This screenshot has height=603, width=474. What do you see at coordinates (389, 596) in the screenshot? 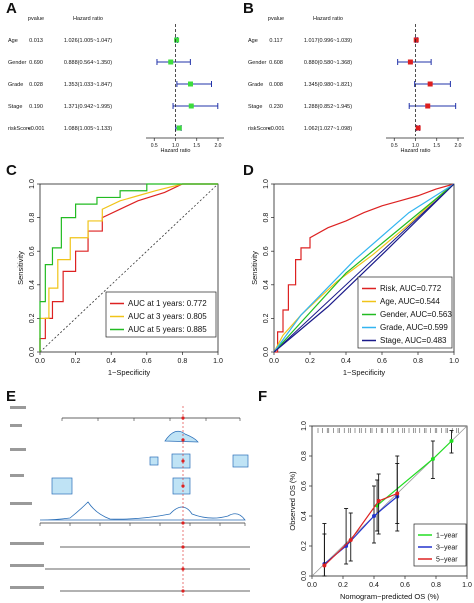
I see `x-axis-label: Nomogram−predicted OS (%)` at bounding box center [389, 596].